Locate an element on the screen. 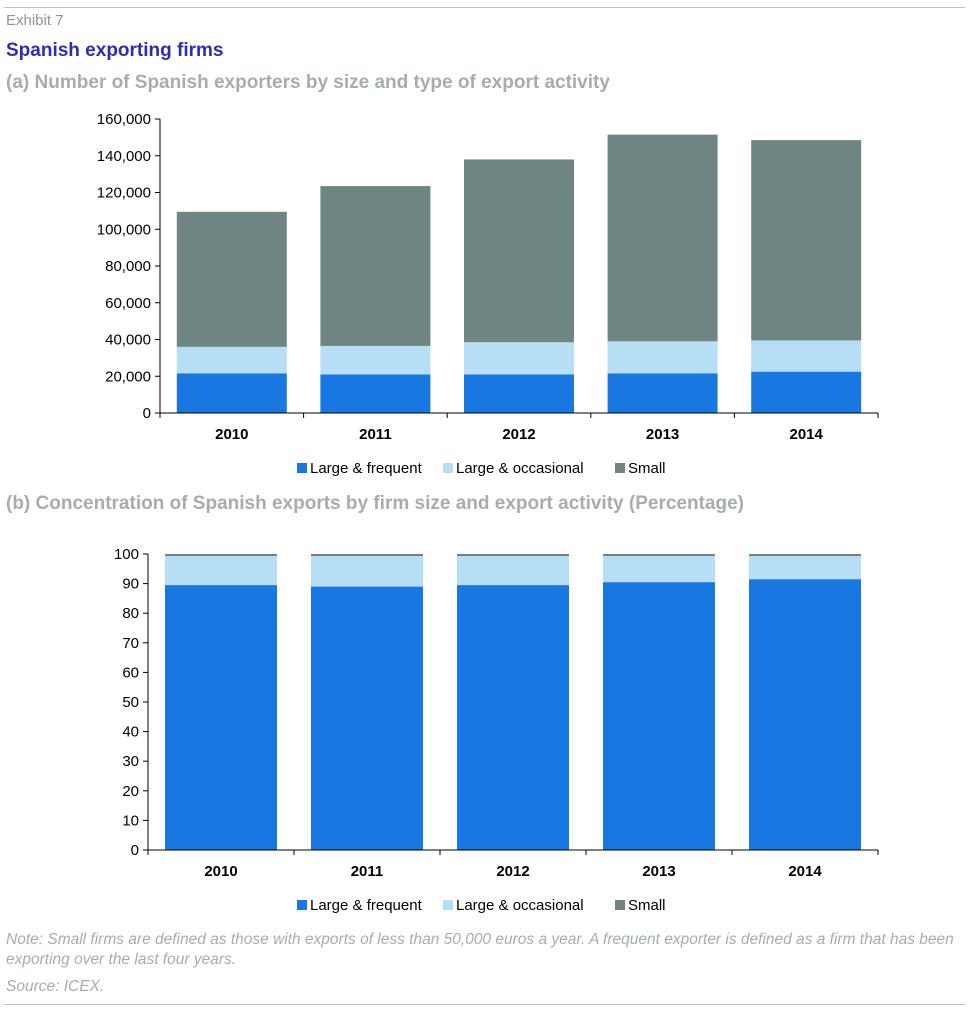  chart-a-bar-2014-large-occasional is located at coordinates (806, 356).